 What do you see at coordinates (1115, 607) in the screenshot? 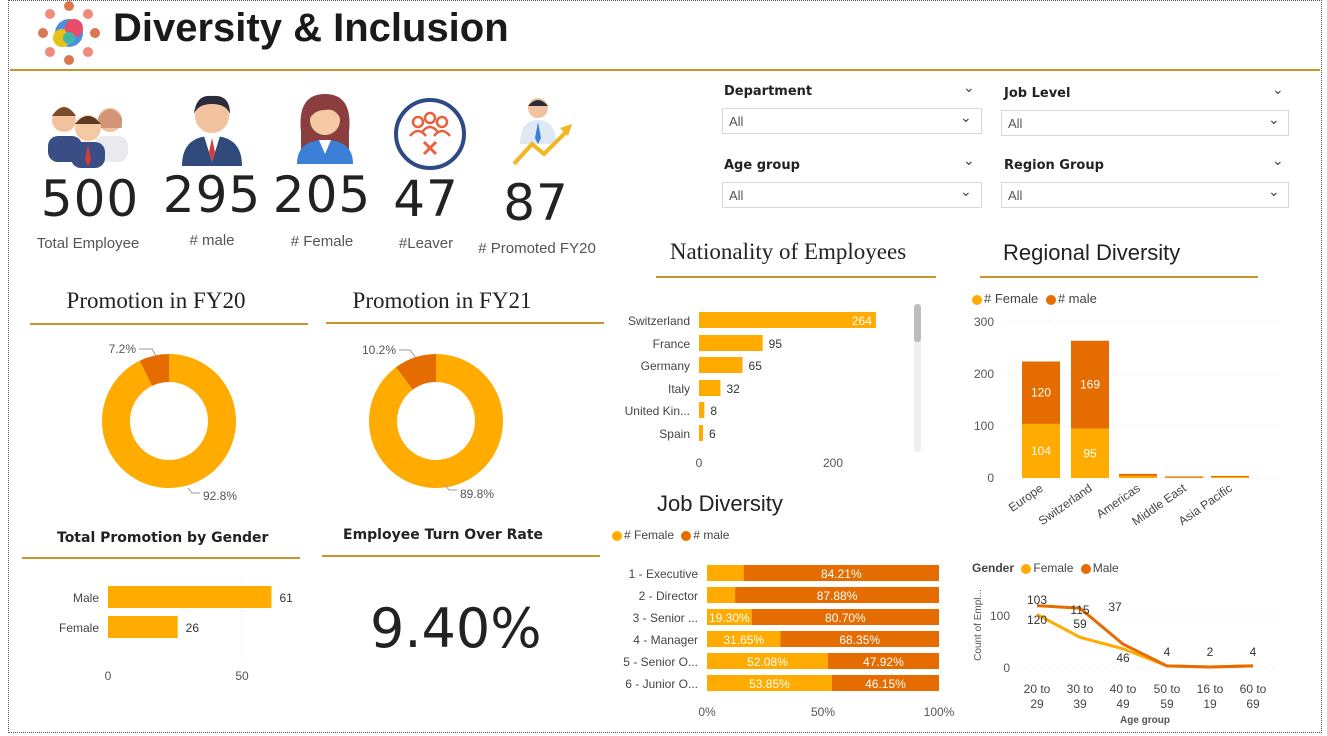
I see `line-point-label: 37` at bounding box center [1115, 607].